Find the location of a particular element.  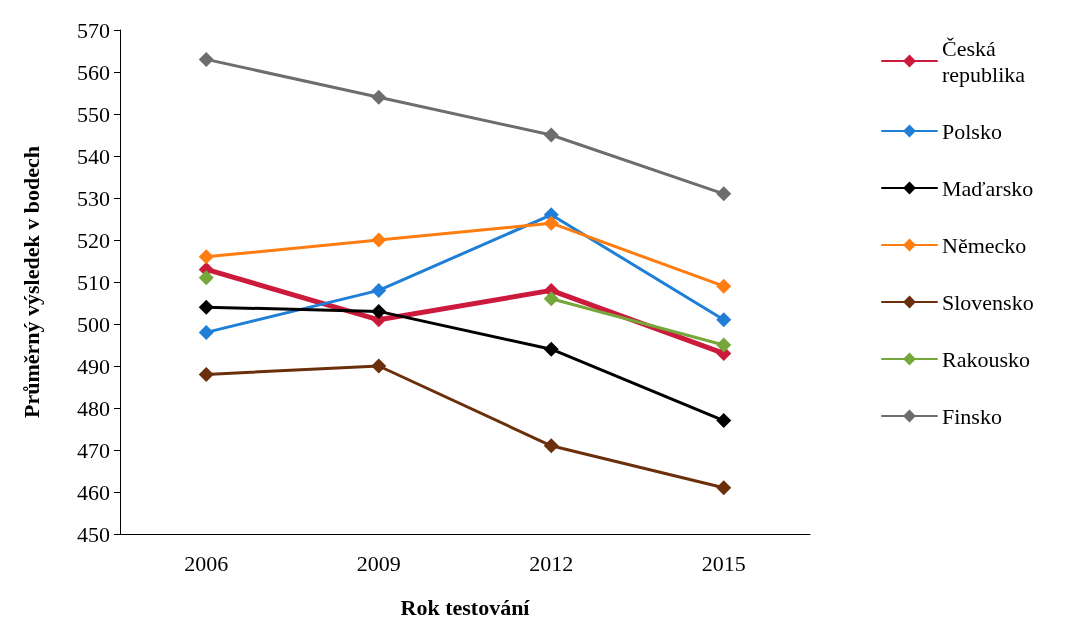

y-tick-label: 540 is located at coordinates (93, 156).